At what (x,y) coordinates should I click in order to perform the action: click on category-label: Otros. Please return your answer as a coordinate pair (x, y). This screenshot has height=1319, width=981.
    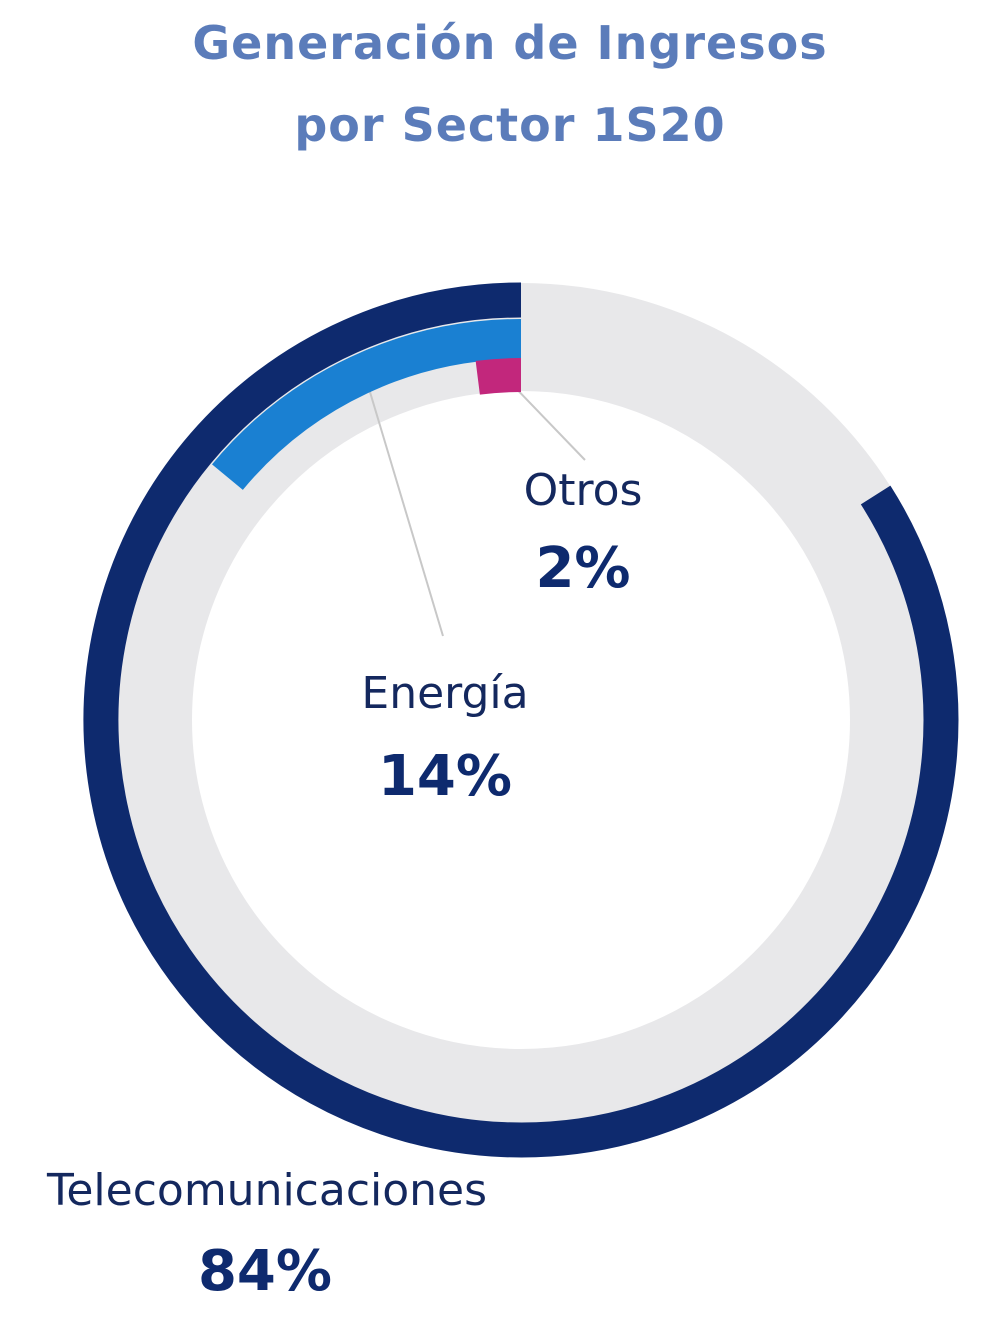
    Looking at the image, I should click on (583, 490).